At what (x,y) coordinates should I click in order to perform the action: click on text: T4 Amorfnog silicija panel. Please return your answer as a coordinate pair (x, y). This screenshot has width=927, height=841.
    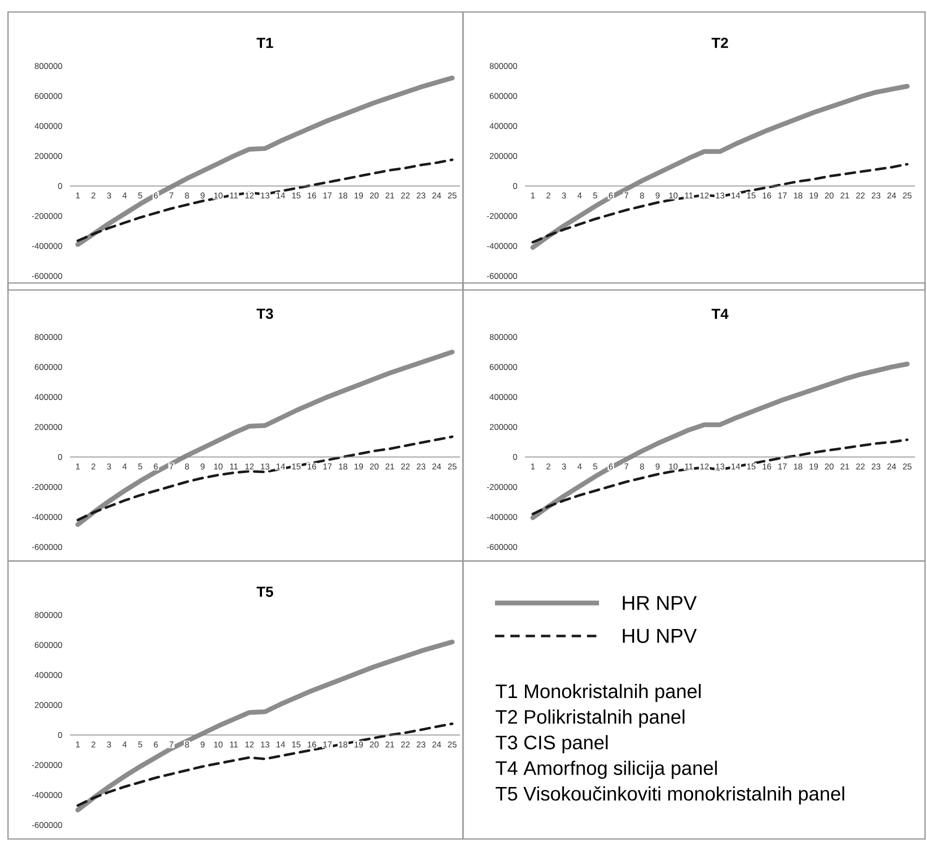
    Looking at the image, I should click on (606, 769).